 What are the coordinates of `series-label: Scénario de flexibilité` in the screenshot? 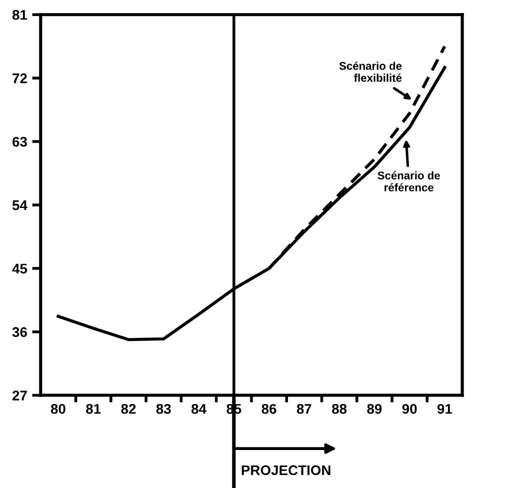 It's located at (370, 72).